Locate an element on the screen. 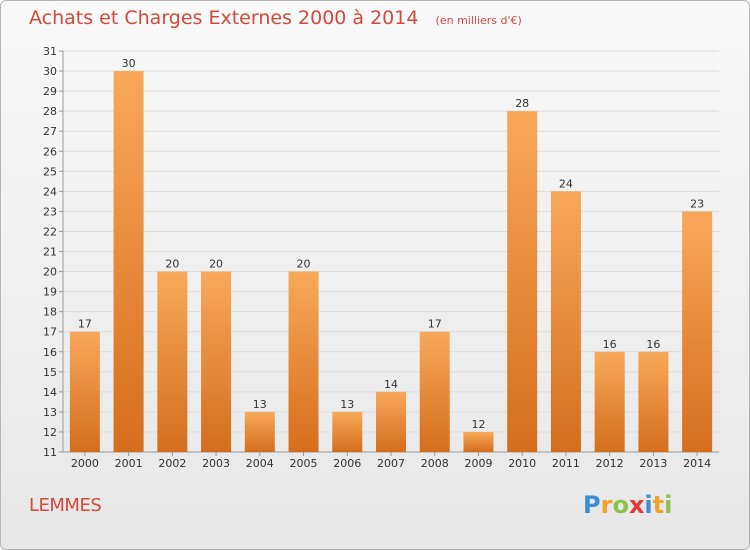 This screenshot has width=750, height=550. x-tick-label: 2001 is located at coordinates (129, 463).